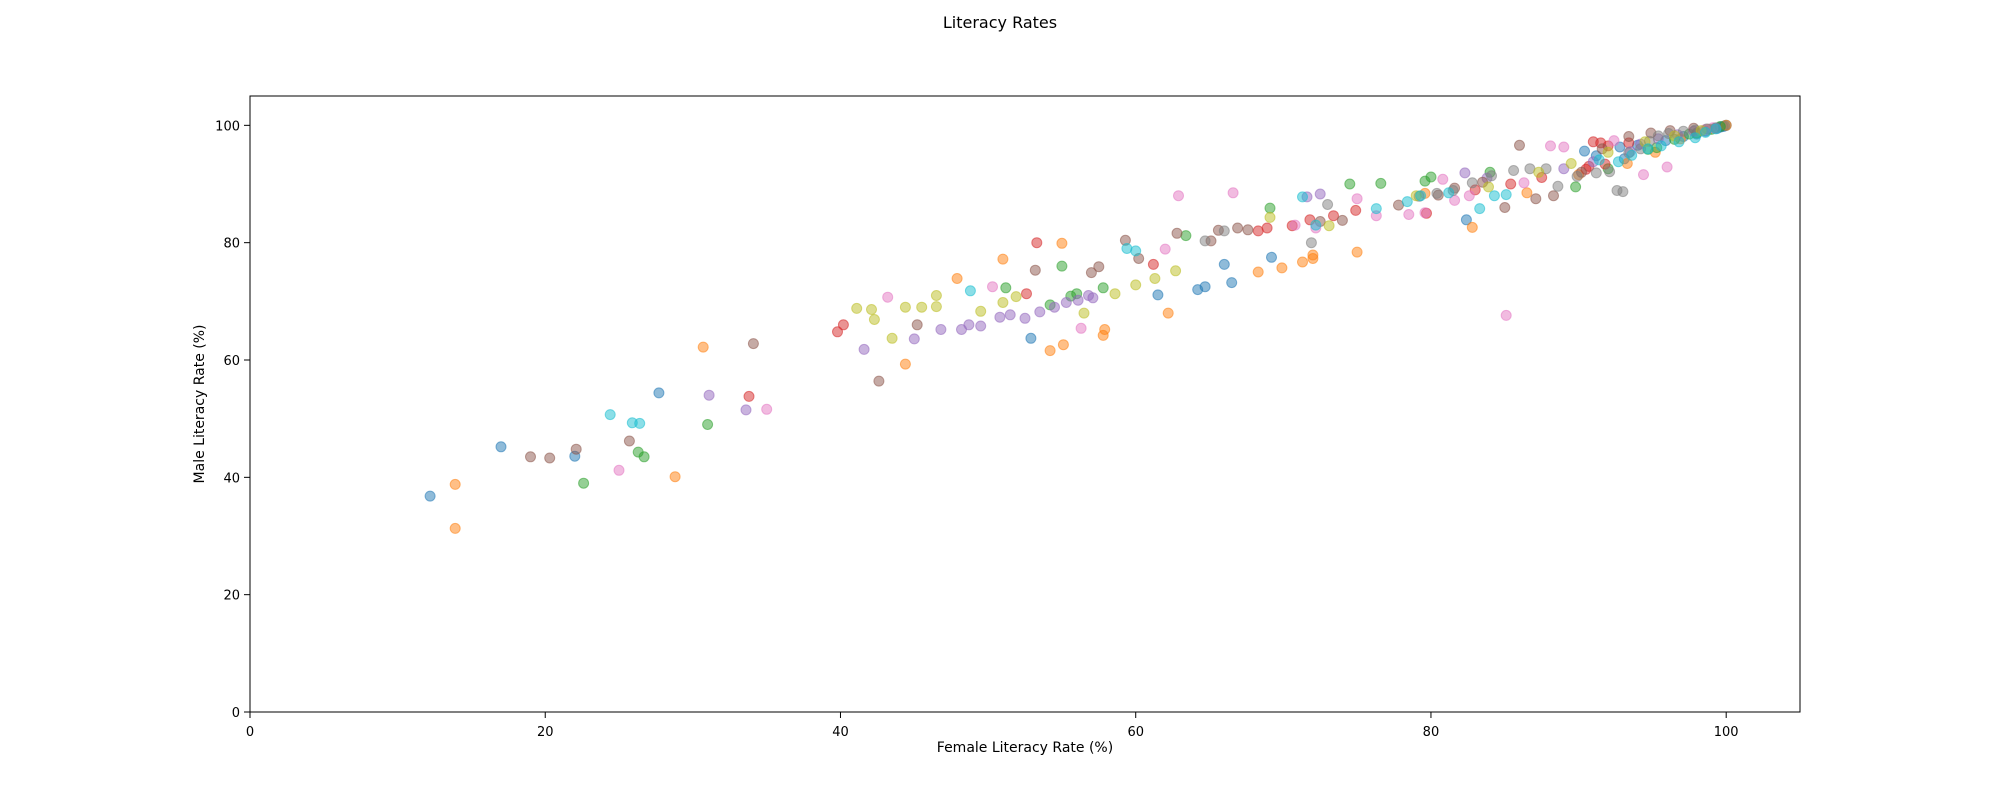 The width and height of the screenshot is (2000, 800). I want to click on x-axis-label: Female Literacy Rate (%), so click(1025, 748).